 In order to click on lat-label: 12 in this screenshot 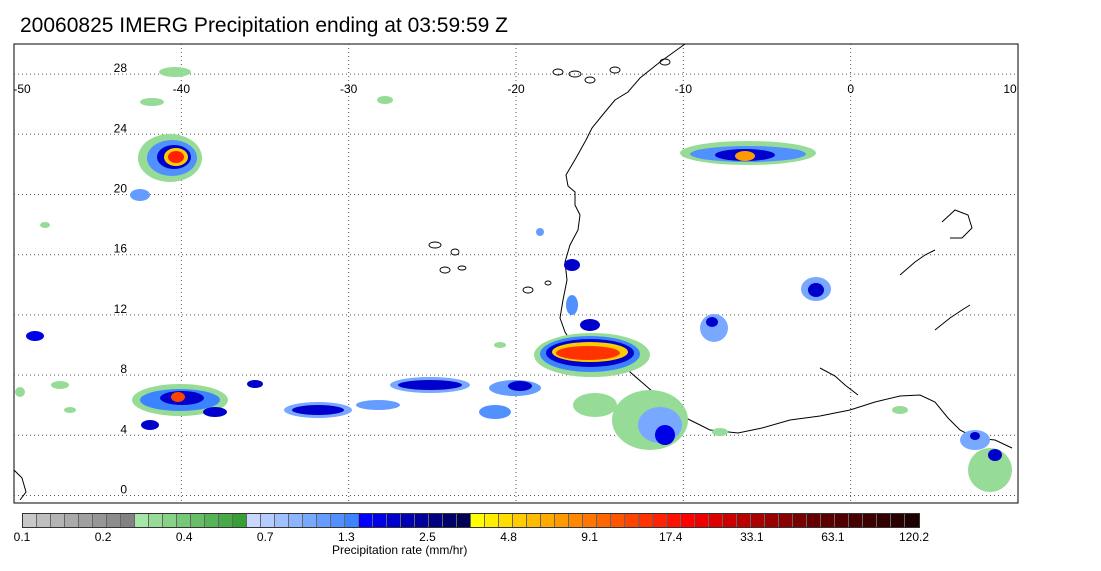, I will do `click(121, 309)`.